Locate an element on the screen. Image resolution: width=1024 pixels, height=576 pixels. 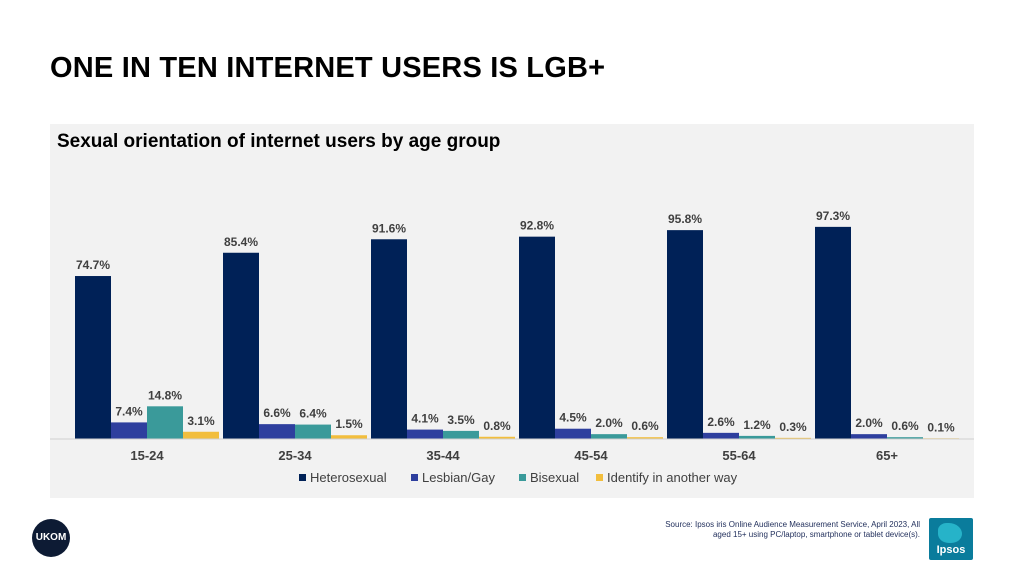
legend-label: Heterosexual is located at coordinates (348, 477).